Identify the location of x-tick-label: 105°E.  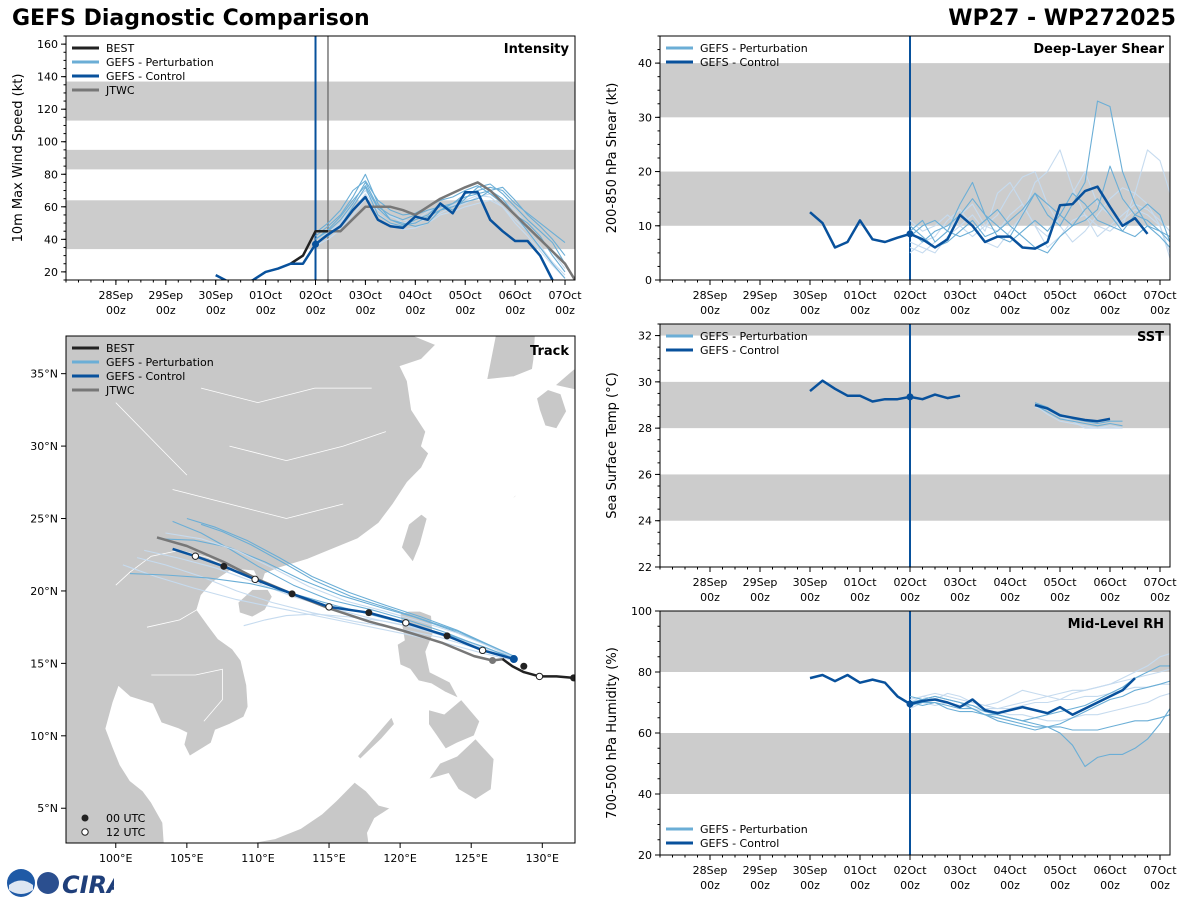
(186, 858).